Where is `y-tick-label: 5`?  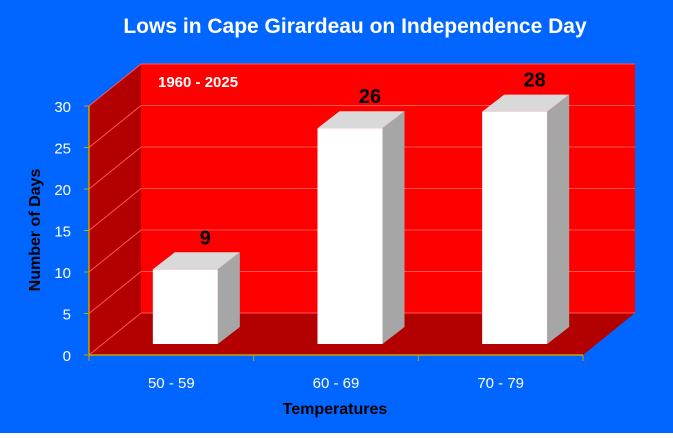 y-tick-label: 5 is located at coordinates (67, 315).